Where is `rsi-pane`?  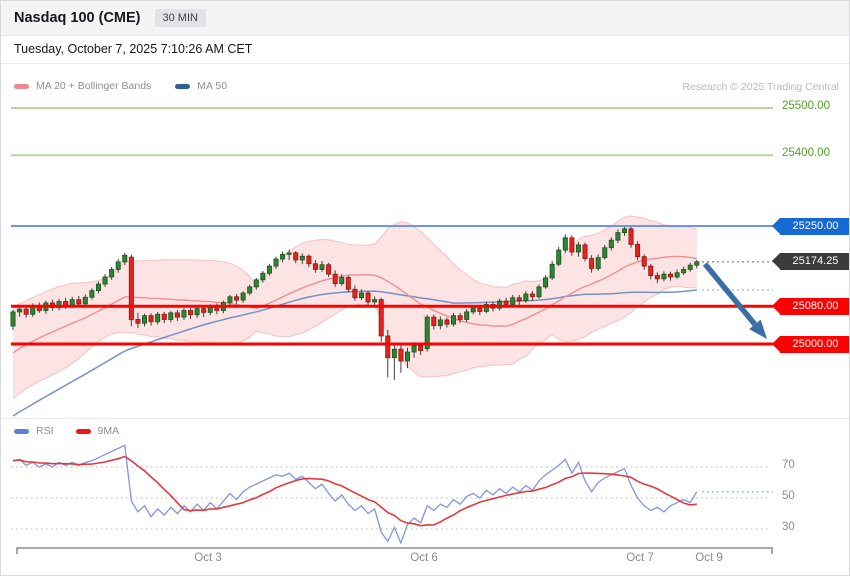 rsi-pane is located at coordinates (355, 494).